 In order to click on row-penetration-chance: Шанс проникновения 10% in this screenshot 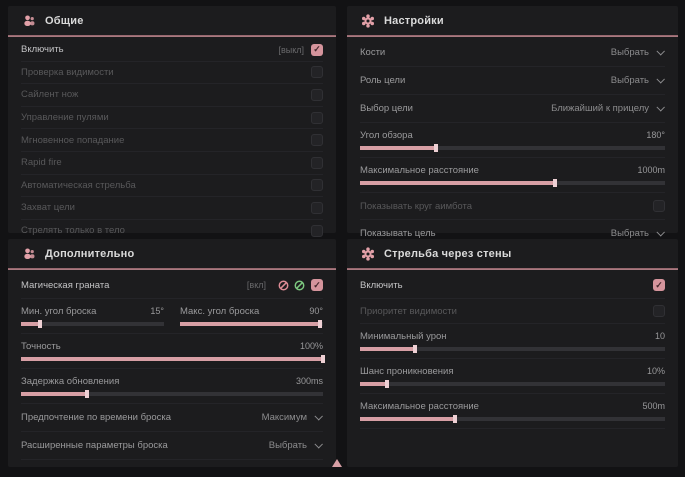, I will do `click(512, 376)`.